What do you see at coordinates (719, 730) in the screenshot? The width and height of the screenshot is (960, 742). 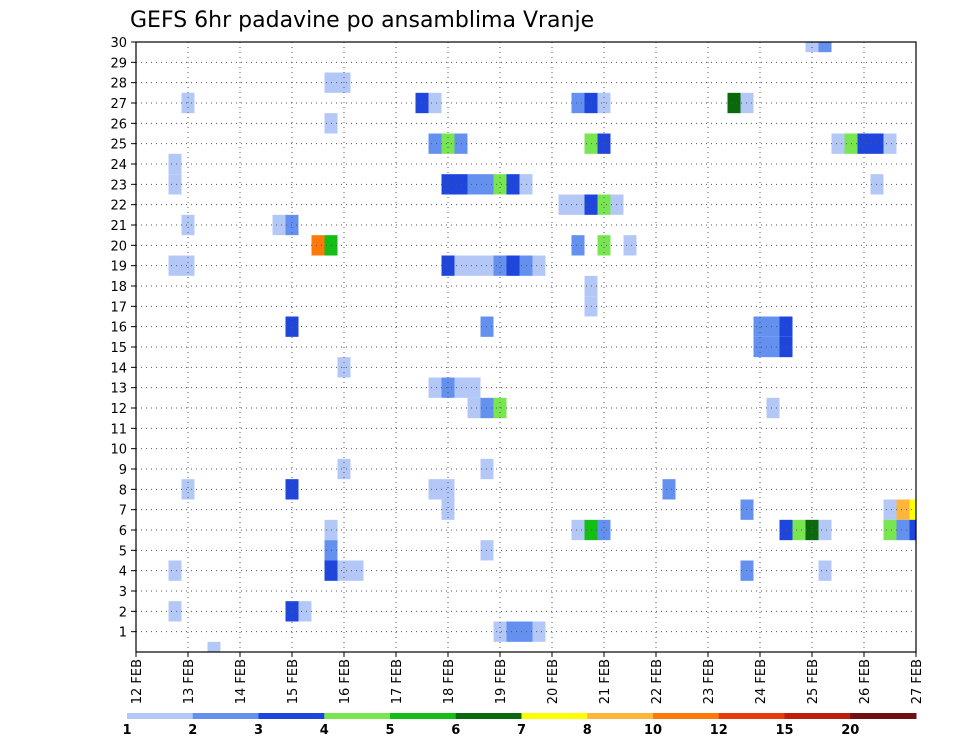 I see `color-scale-label: 12` at bounding box center [719, 730].